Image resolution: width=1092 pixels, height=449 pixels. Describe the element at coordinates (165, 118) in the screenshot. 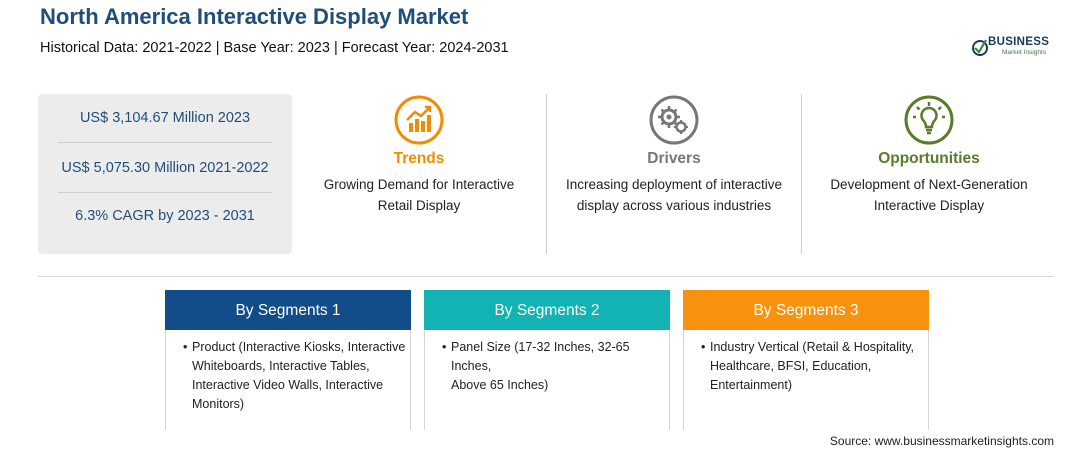

I see `stat-market-size-2023: US$ 3,104.67 Million 2023` at that location.